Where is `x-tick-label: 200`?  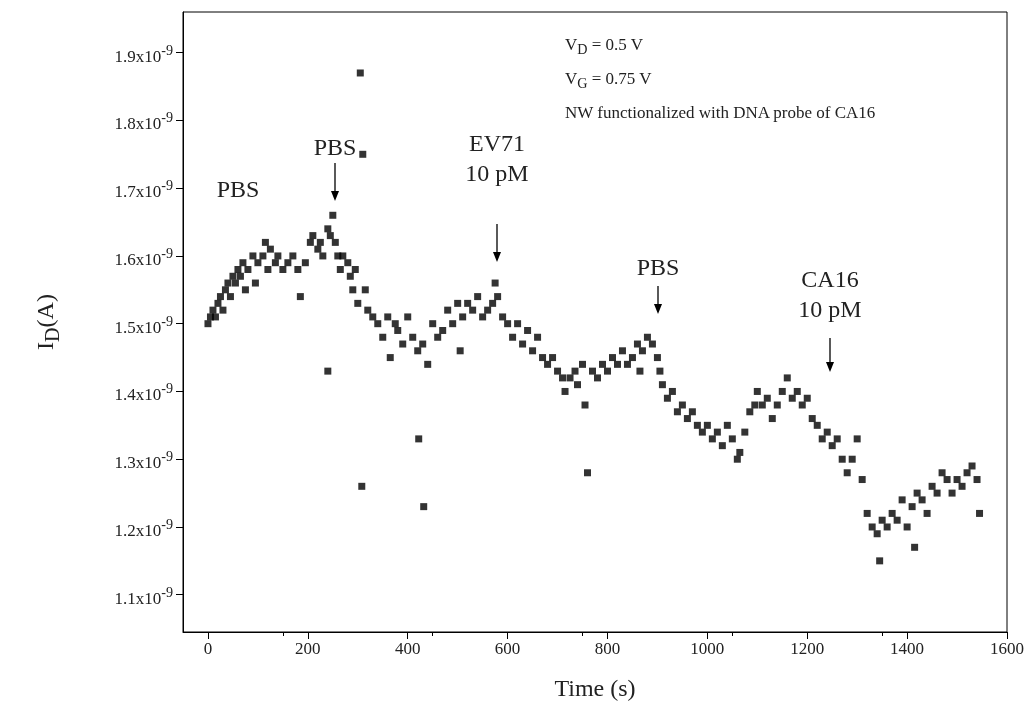 x-tick-label: 200 is located at coordinates (308, 648).